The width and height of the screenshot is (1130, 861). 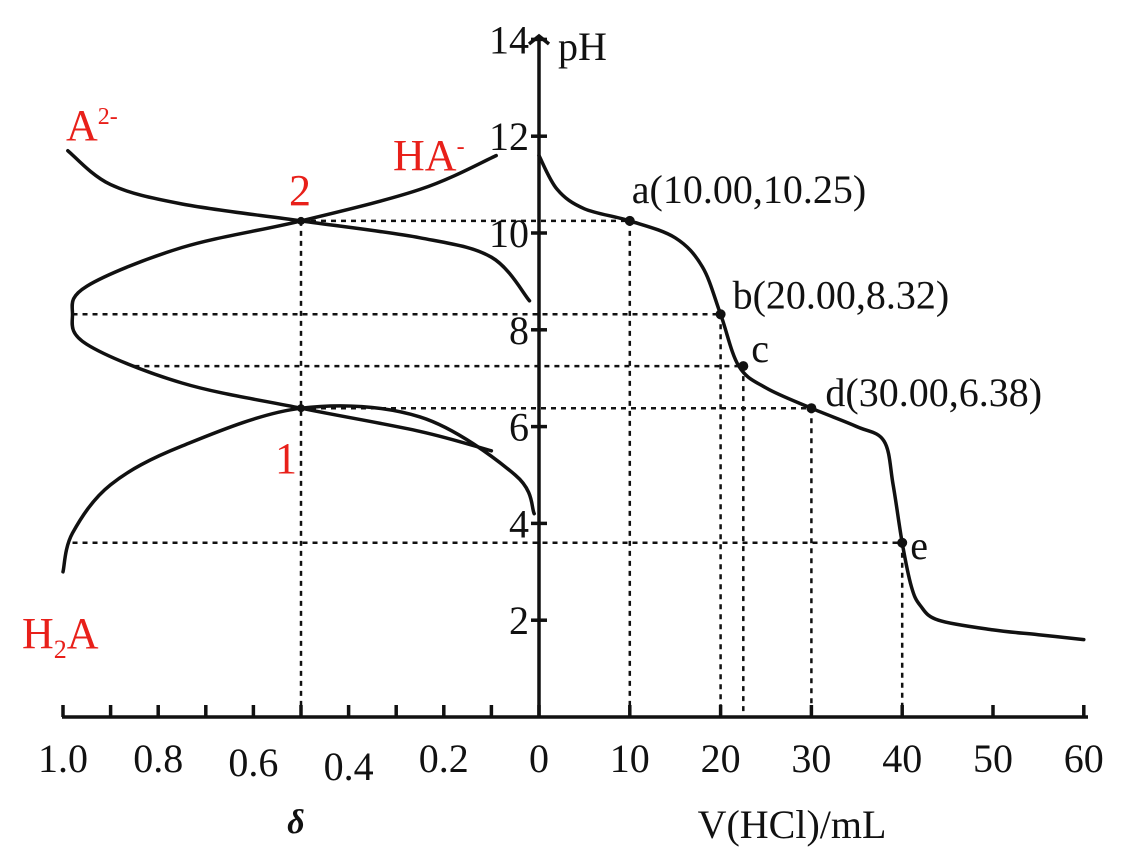 What do you see at coordinates (286, 458) in the screenshot?
I see `intersection-1-label: 1` at bounding box center [286, 458].